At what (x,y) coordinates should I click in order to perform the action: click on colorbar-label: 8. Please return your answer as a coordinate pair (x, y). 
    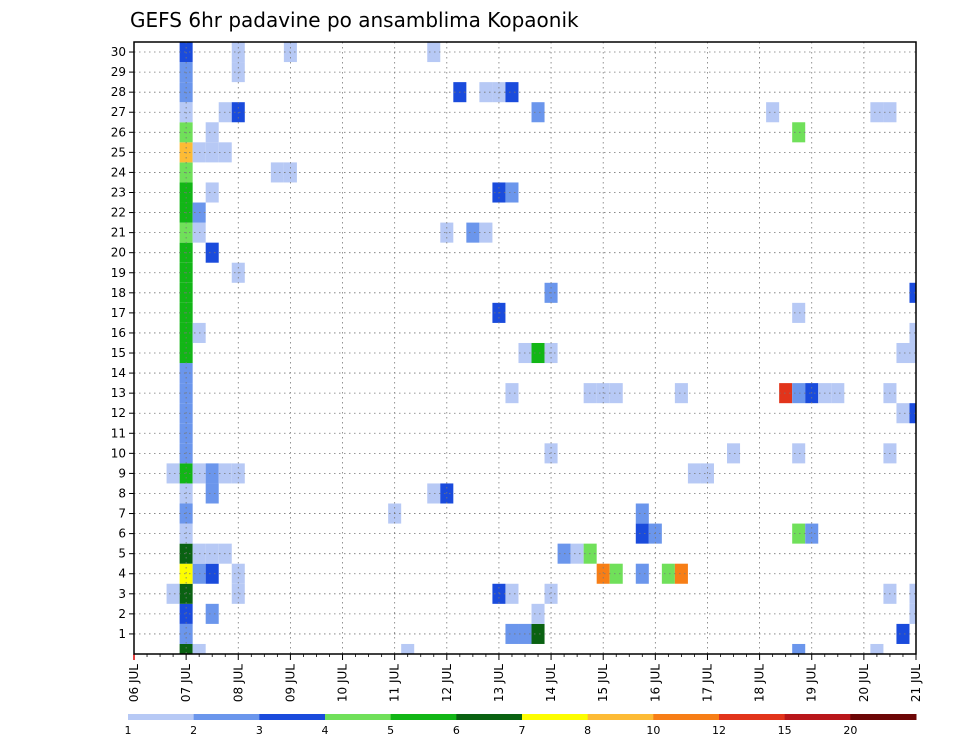
    Looking at the image, I should click on (587, 730).